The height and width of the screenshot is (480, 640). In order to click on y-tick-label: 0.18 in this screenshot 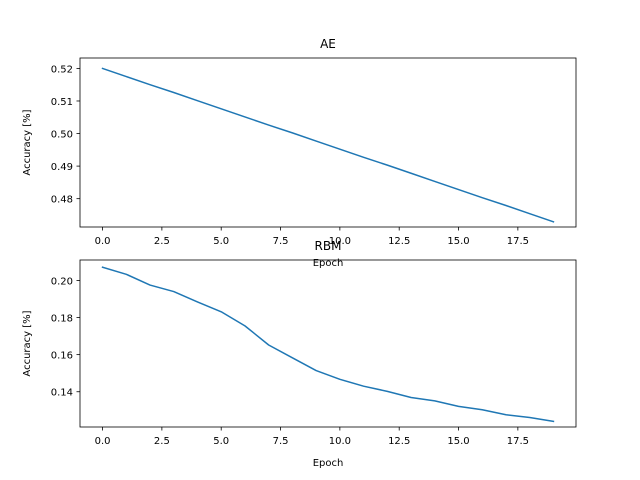, I will do `click(62, 319)`.